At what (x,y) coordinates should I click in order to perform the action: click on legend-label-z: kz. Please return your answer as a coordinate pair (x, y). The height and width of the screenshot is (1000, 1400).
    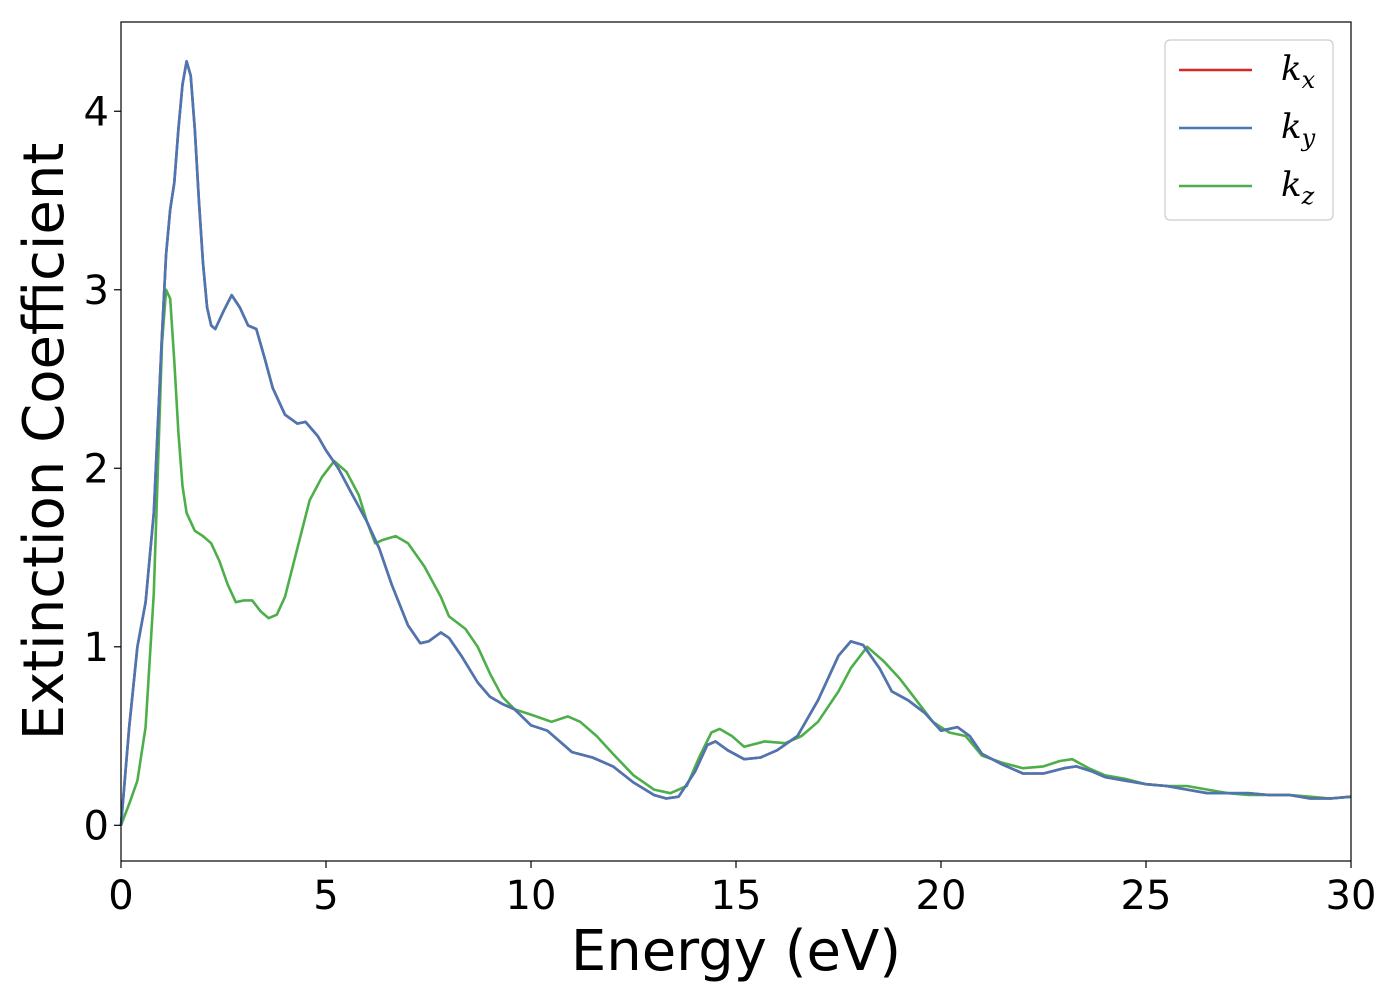
    Looking at the image, I should click on (1298, 187).